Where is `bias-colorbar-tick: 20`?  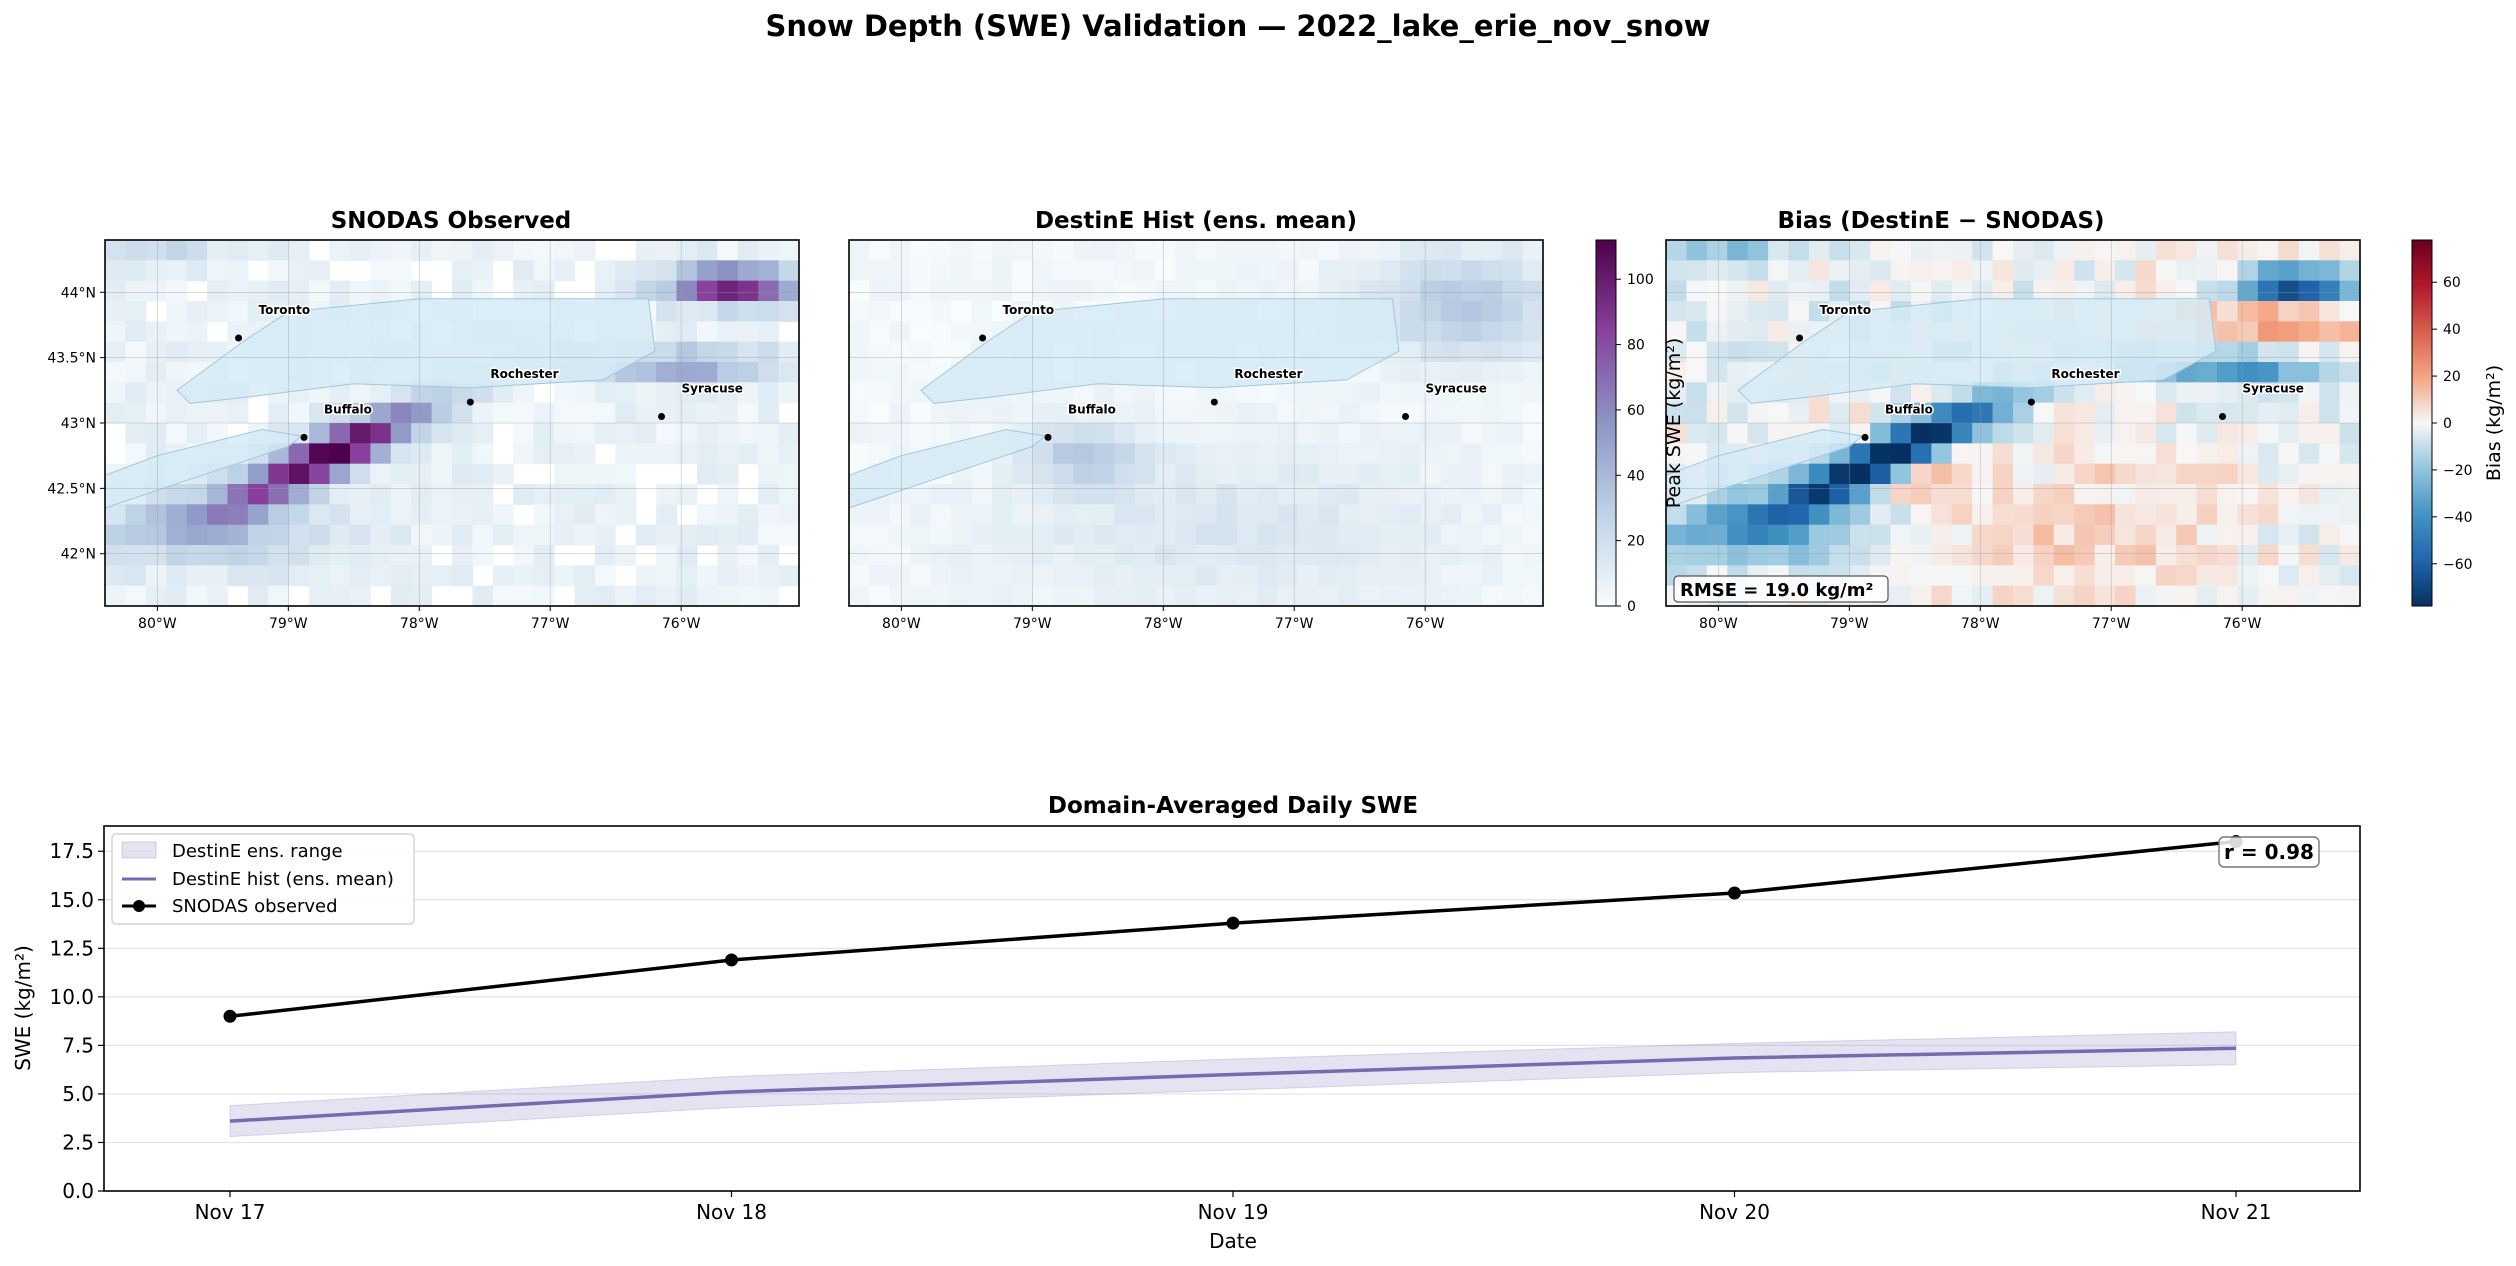 bias-colorbar-tick: 20 is located at coordinates (2452, 377).